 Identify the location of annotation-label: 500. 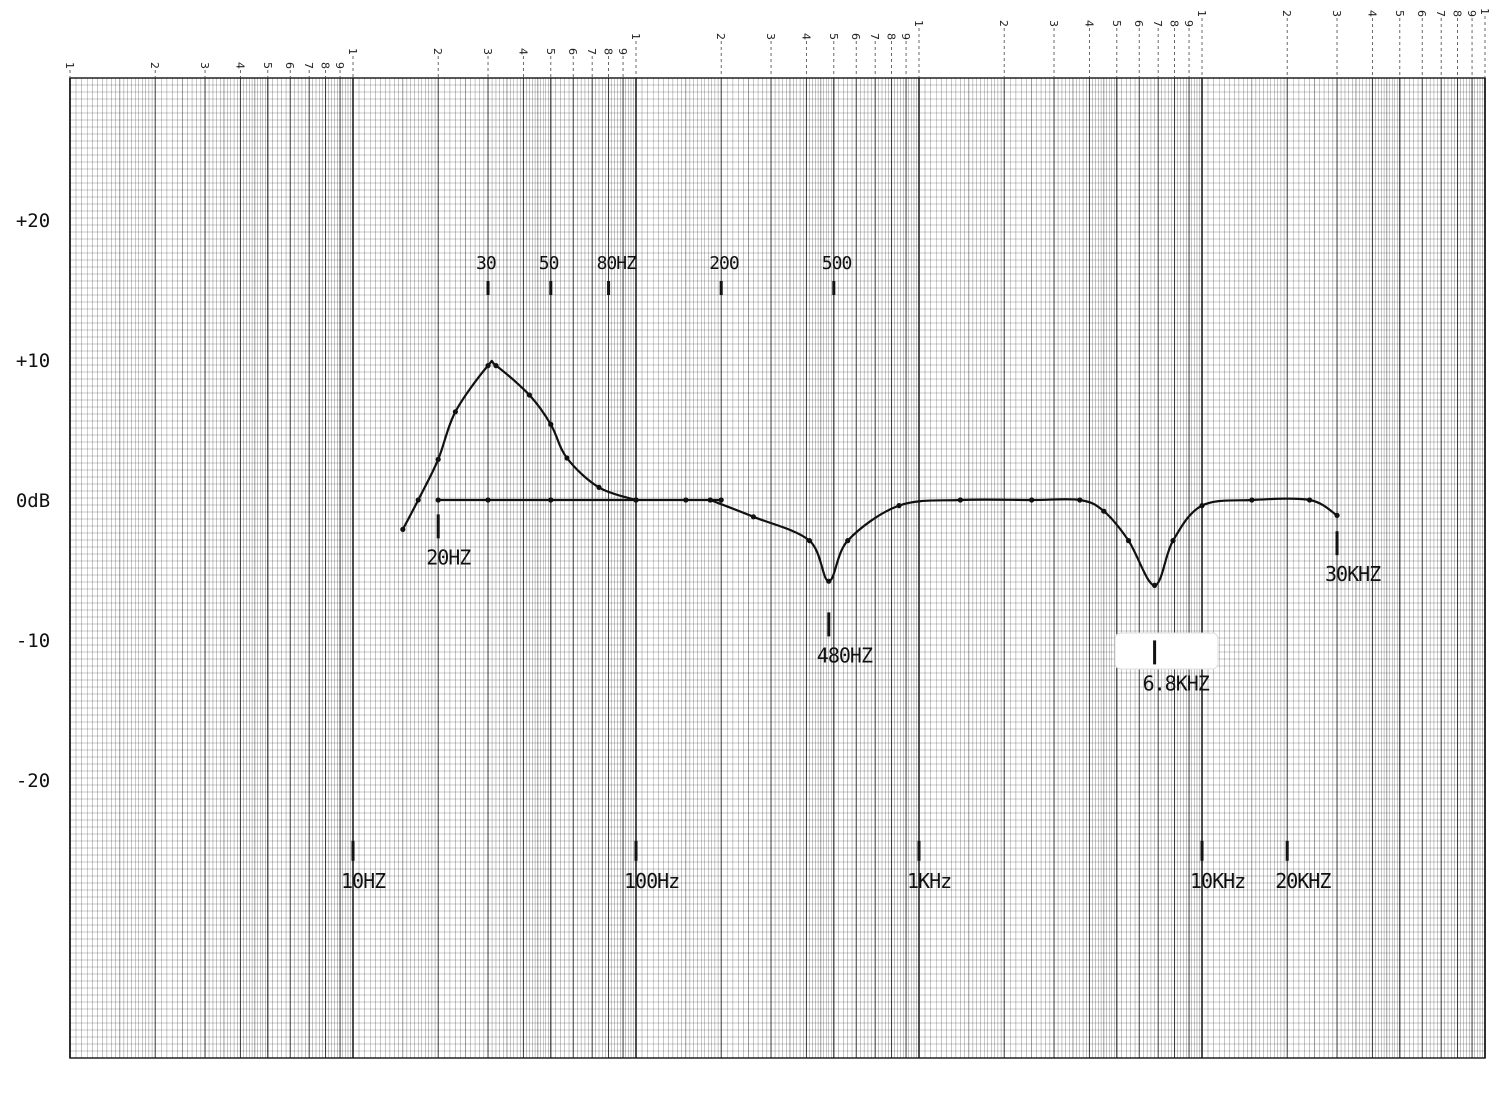
(837, 263).